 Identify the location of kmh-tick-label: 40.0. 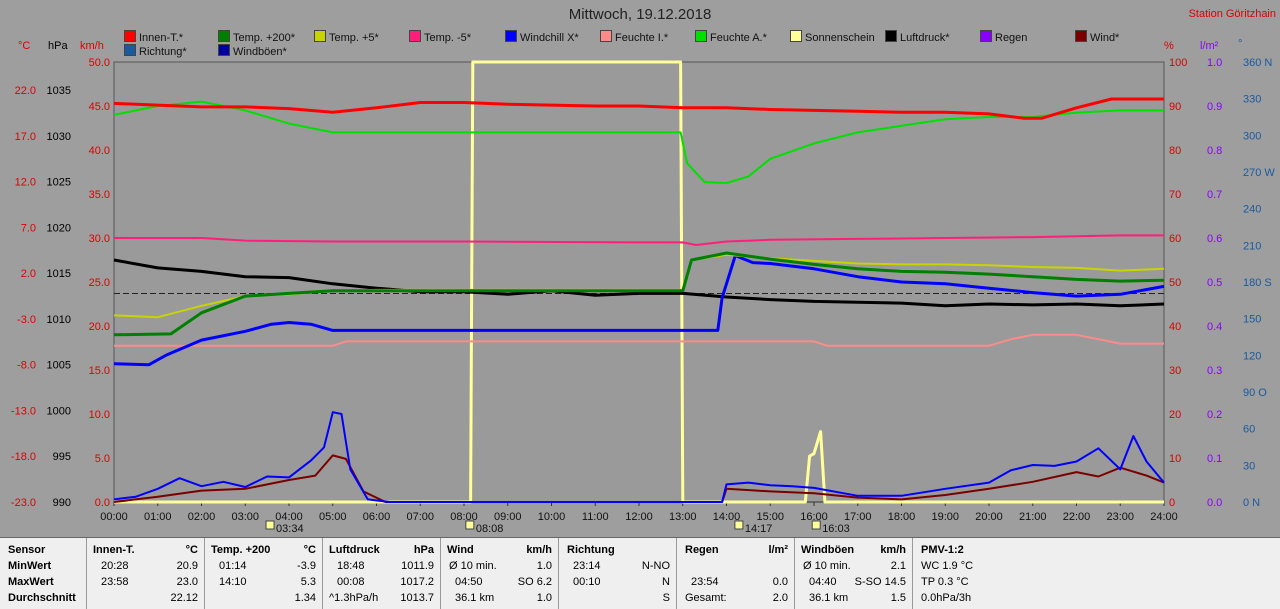
(99, 151).